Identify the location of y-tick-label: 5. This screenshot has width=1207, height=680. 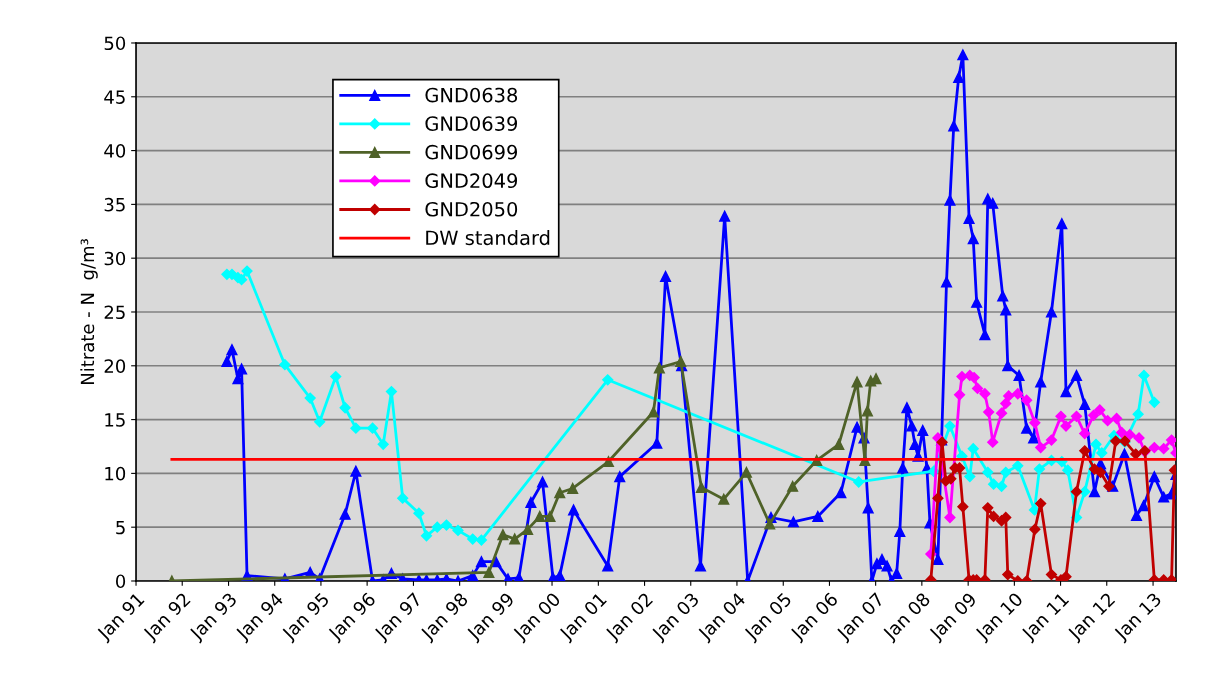
(120, 527).